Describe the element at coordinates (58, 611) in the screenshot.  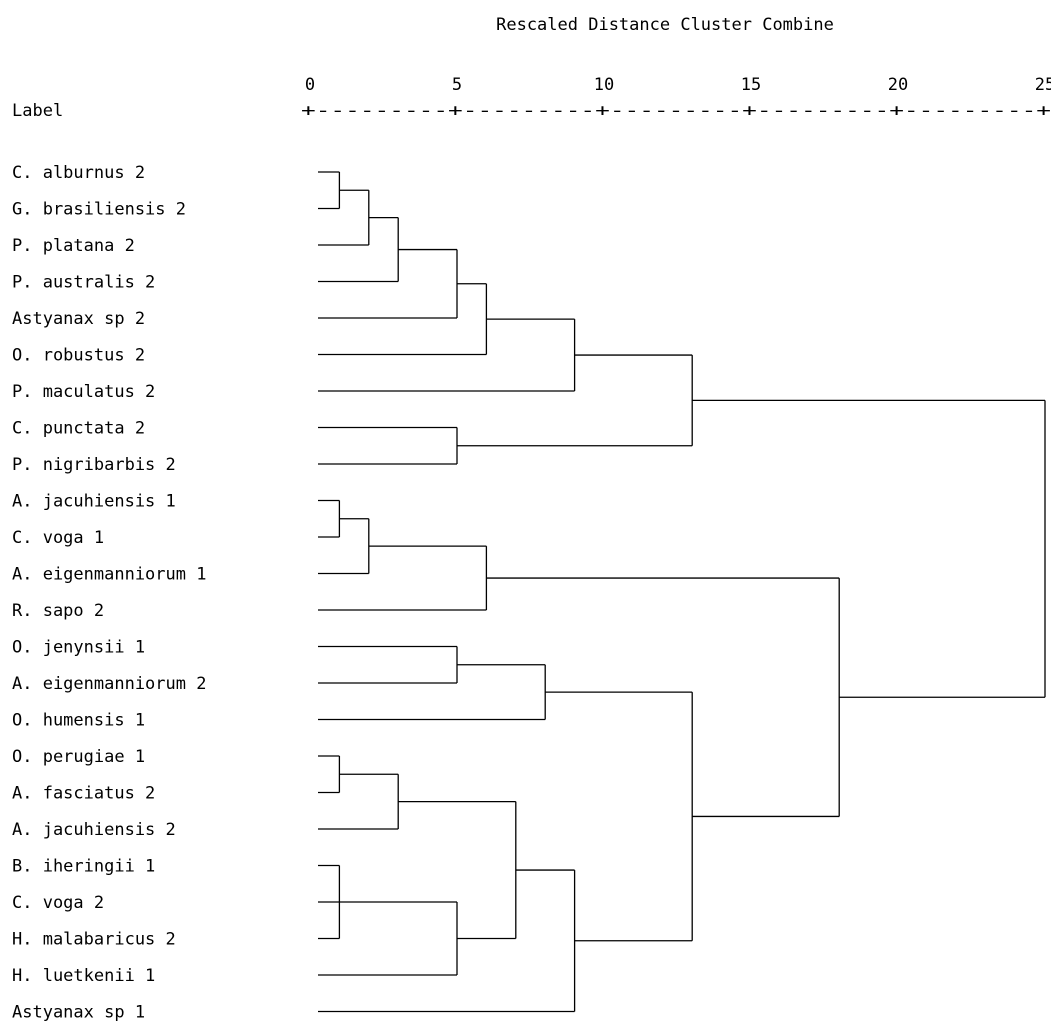
I see `leaf-label: R. sapo 2` at that location.